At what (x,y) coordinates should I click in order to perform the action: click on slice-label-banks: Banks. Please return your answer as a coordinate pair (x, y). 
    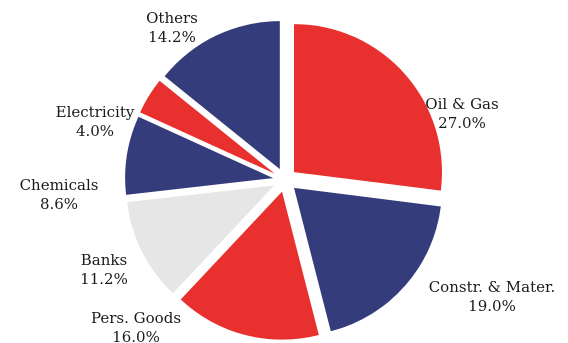
    Looking at the image, I should click on (104, 260).